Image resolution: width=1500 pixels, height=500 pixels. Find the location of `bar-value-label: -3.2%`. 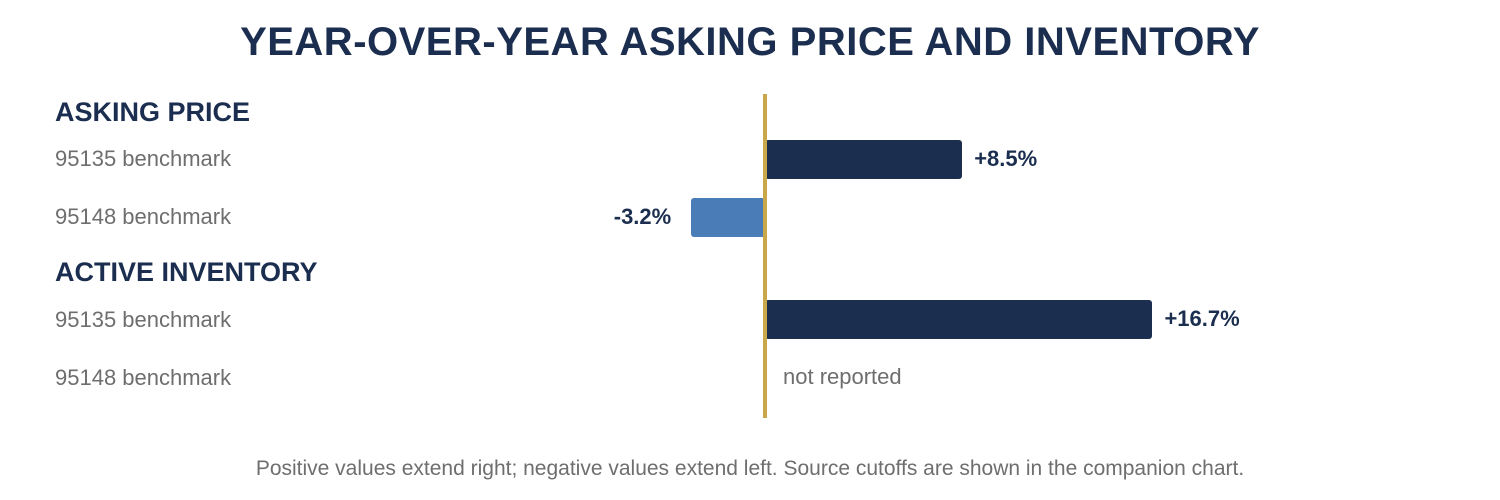

bar-value-label: -3.2% is located at coordinates (642, 216).